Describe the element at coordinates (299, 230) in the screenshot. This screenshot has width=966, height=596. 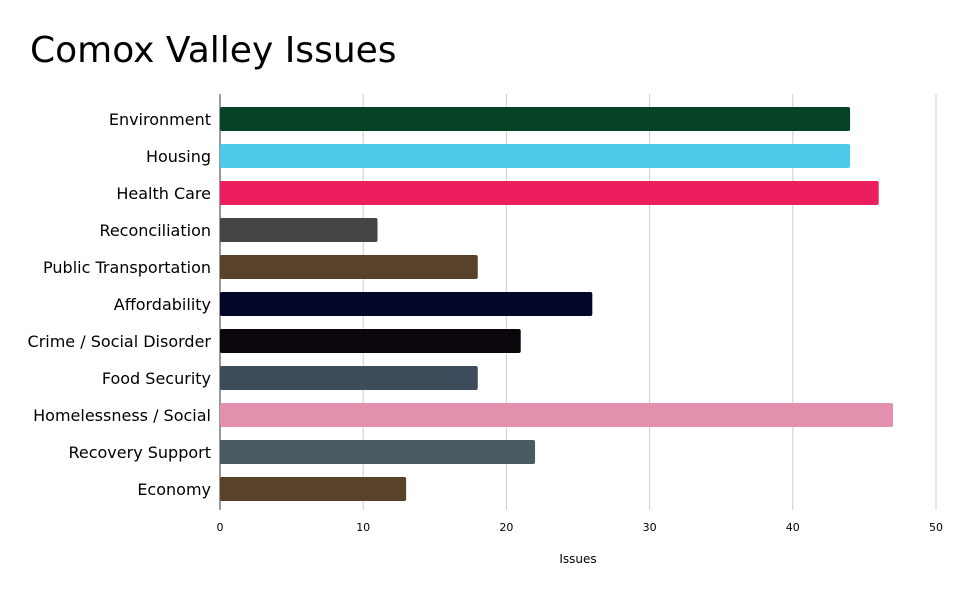
I see `bar-reconciliation` at that location.